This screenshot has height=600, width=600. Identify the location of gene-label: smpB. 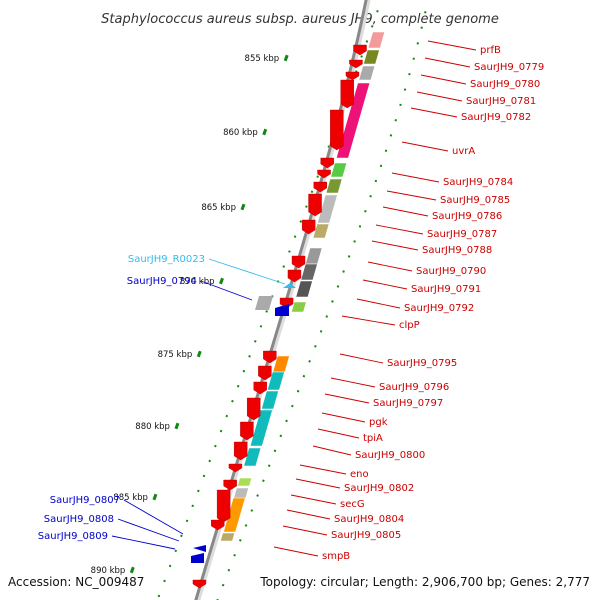
(336, 556).